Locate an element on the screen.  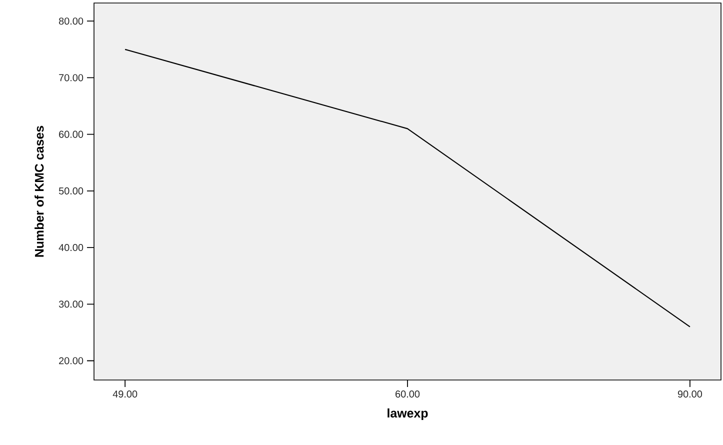
y-tick-label: 70.00 is located at coordinates (71, 78).